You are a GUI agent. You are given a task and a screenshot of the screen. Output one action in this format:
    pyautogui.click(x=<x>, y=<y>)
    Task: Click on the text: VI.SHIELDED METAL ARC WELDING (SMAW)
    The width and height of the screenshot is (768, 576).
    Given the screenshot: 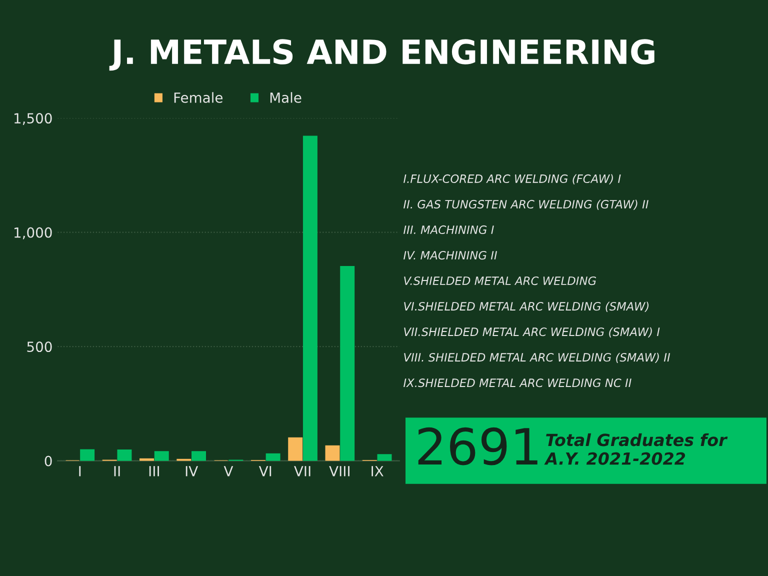 What is the action you would take?
    pyautogui.click(x=526, y=307)
    